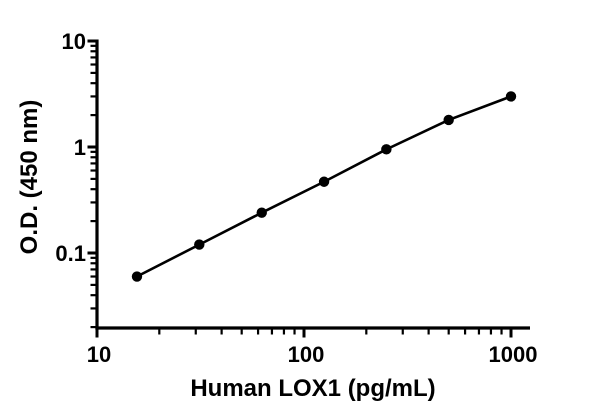 Image resolution: width=600 pixels, height=420 pixels. I want to click on x-tick-label: 1000, so click(513, 354).